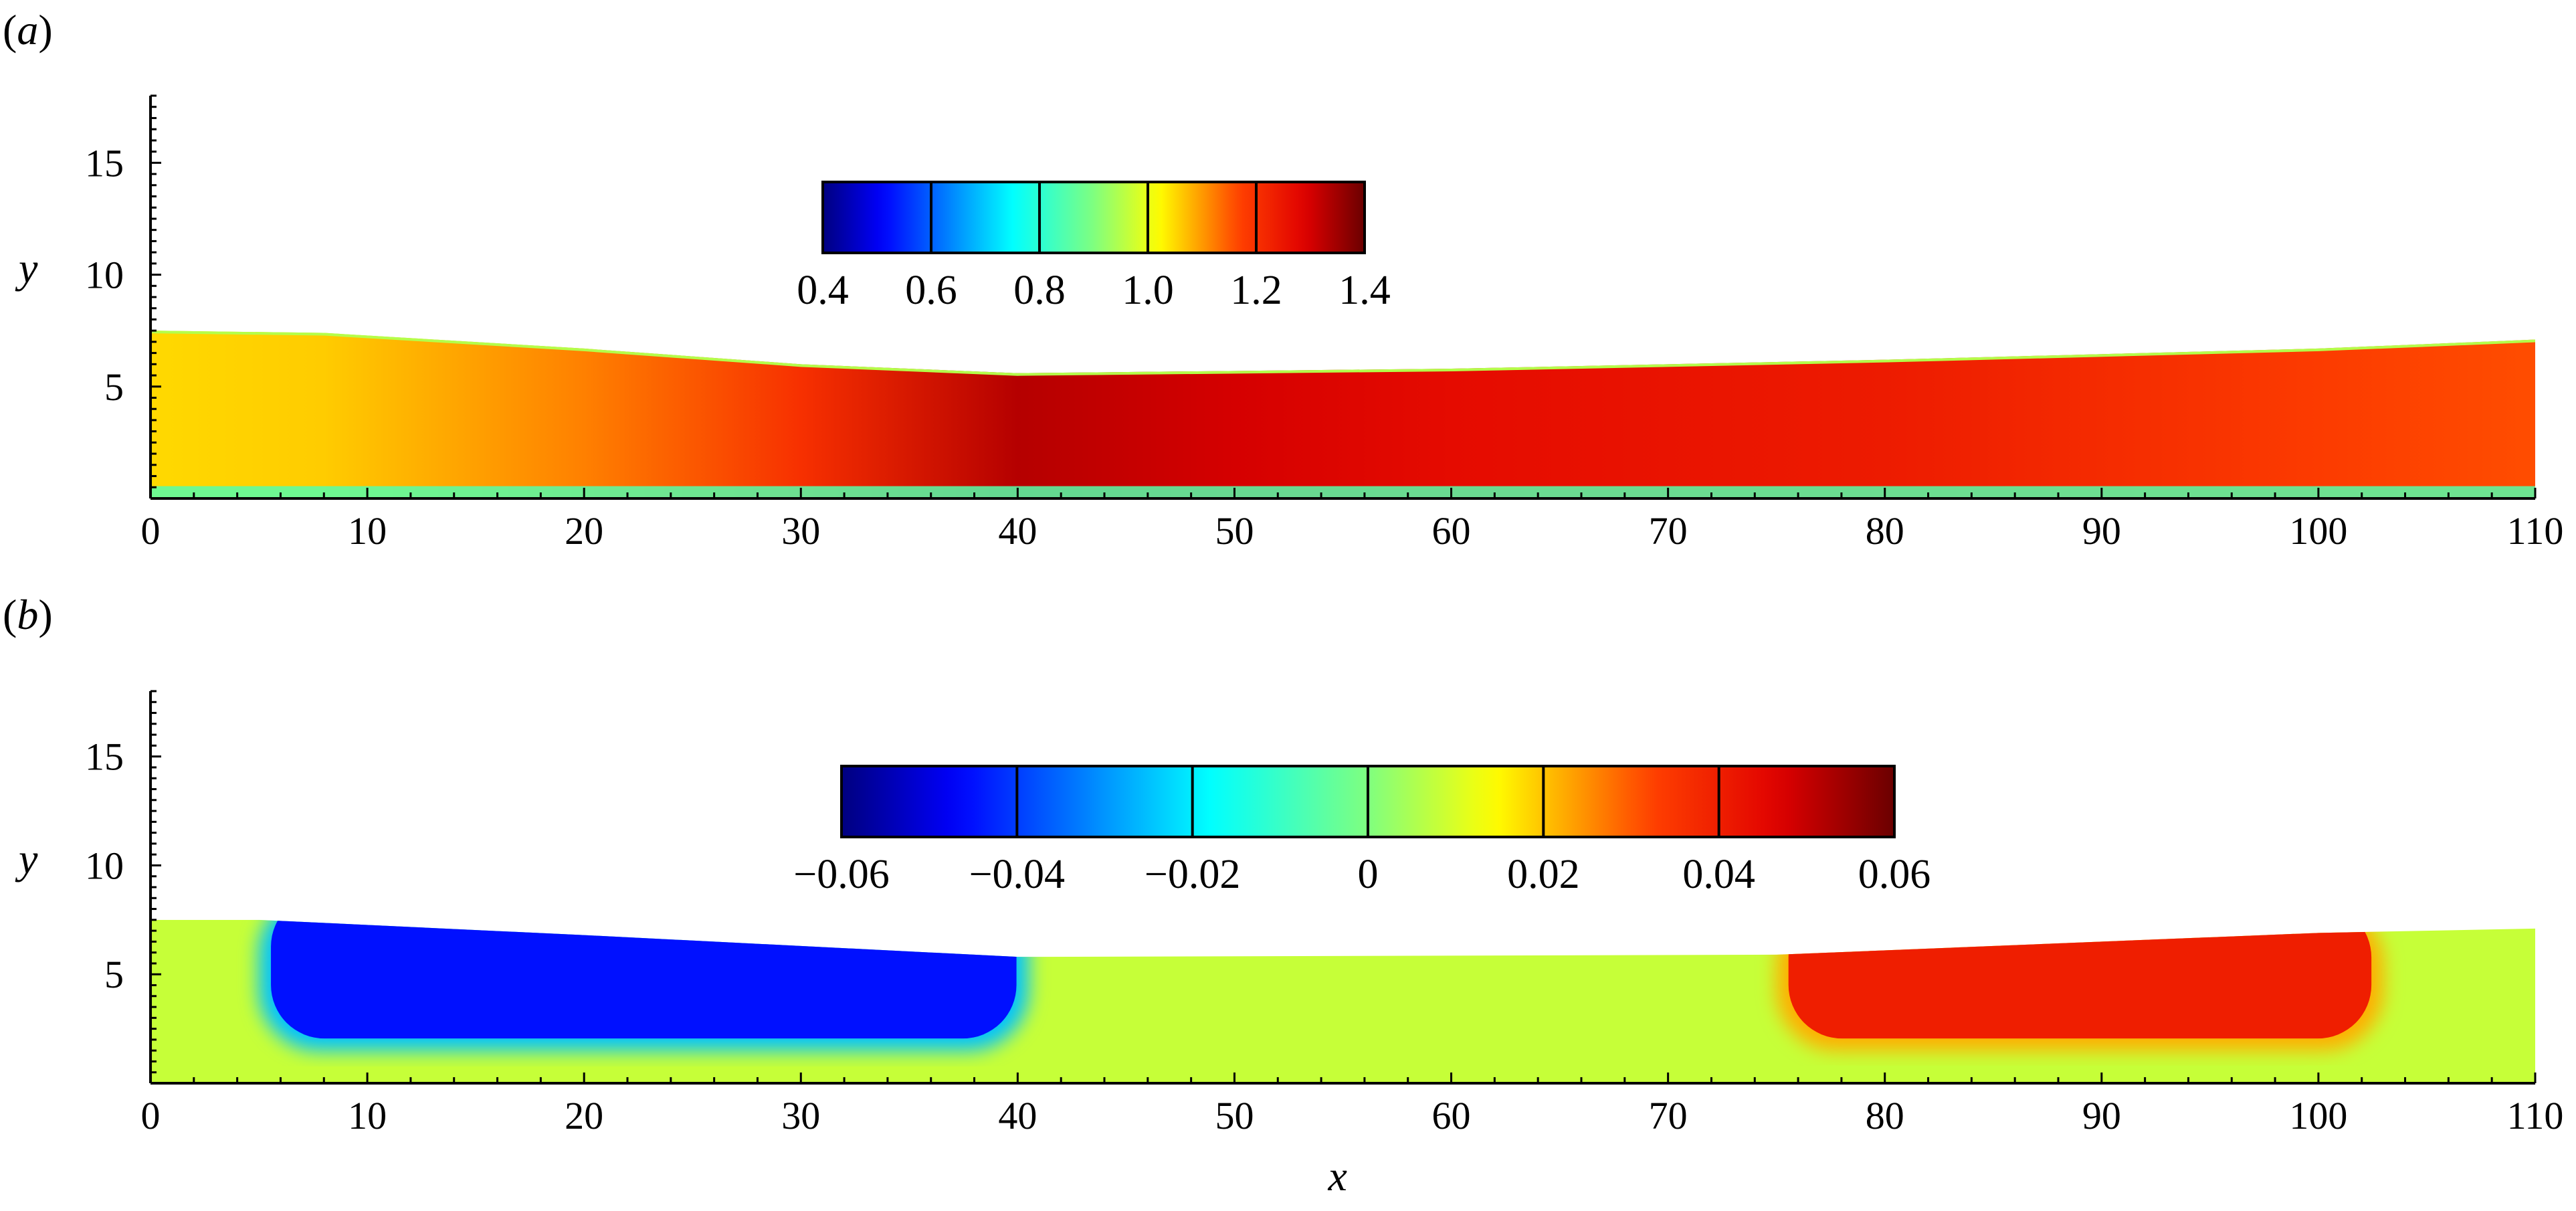 The image size is (2576, 1211). Describe the element at coordinates (1368, 874) in the screenshot. I see `colorbar-tick-label: 0` at that location.